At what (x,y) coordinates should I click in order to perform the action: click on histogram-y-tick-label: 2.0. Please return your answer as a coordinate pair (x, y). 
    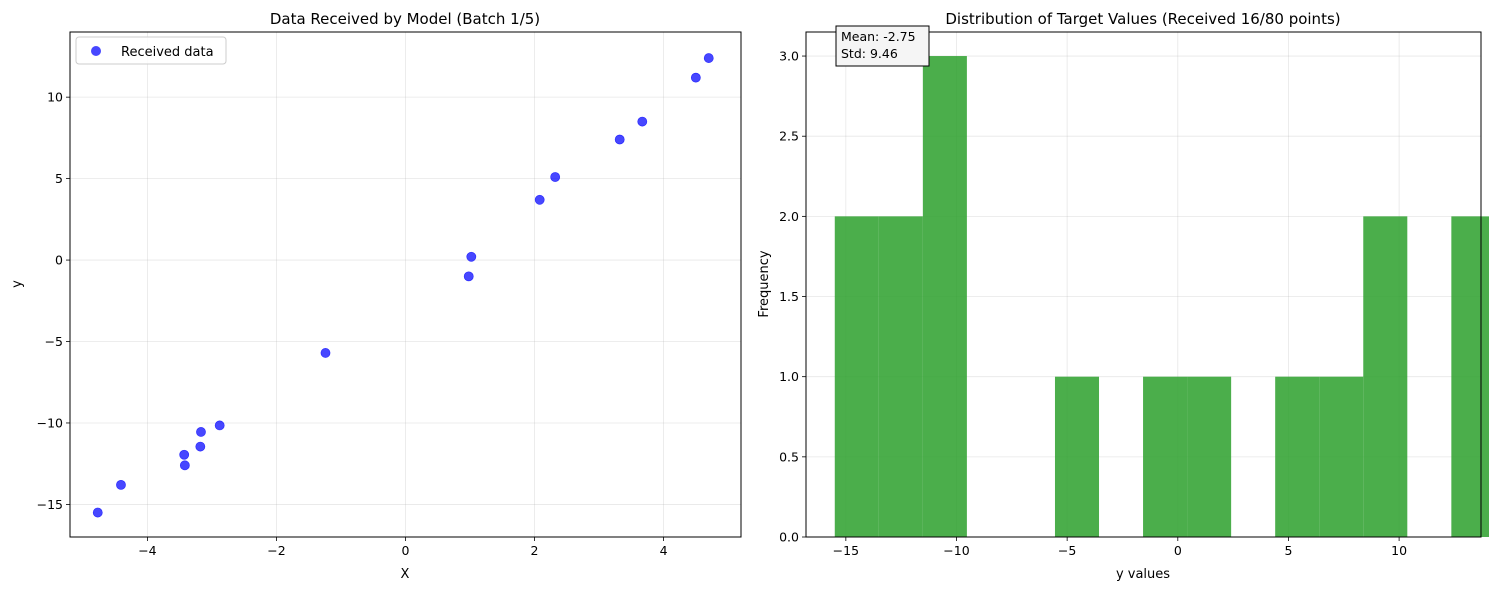
    Looking at the image, I should click on (789, 216).